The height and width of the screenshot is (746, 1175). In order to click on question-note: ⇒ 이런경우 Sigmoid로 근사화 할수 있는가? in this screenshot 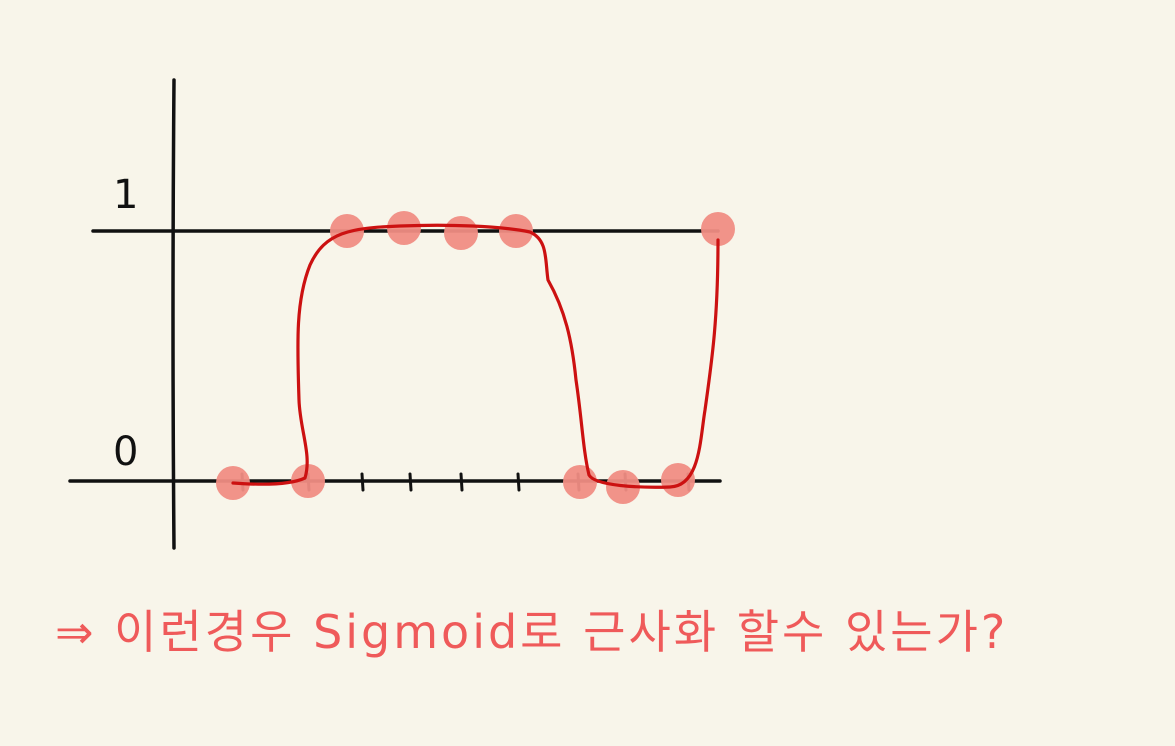, I will do `click(532, 632)`.